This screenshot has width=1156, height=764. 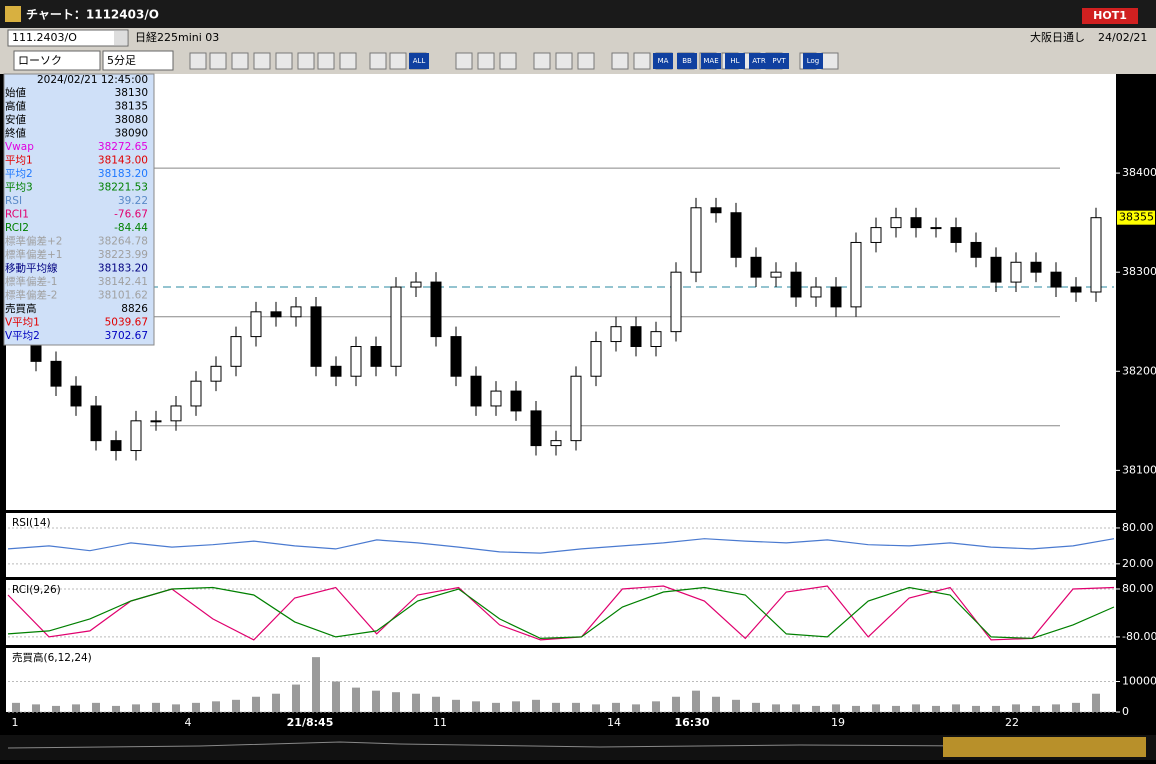 What do you see at coordinates (22, 336) in the screenshot?
I see `info-label: V平均2` at bounding box center [22, 336].